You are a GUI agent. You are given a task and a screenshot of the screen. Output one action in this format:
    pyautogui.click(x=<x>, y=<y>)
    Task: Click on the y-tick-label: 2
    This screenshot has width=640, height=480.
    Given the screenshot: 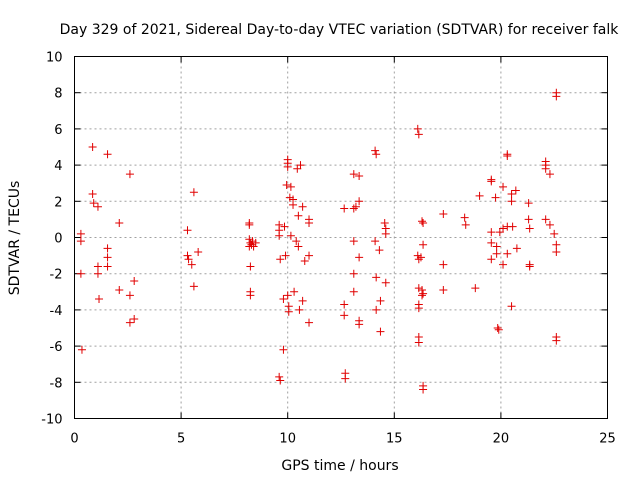 What is the action you would take?
    pyautogui.click(x=58, y=202)
    